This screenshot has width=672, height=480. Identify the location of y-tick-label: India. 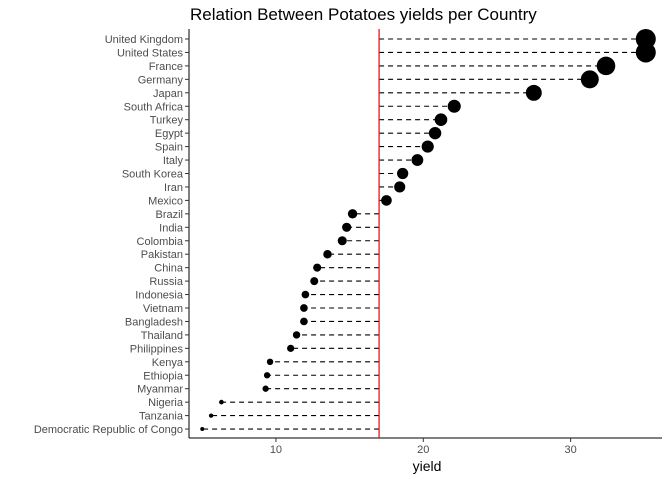
(171, 228).